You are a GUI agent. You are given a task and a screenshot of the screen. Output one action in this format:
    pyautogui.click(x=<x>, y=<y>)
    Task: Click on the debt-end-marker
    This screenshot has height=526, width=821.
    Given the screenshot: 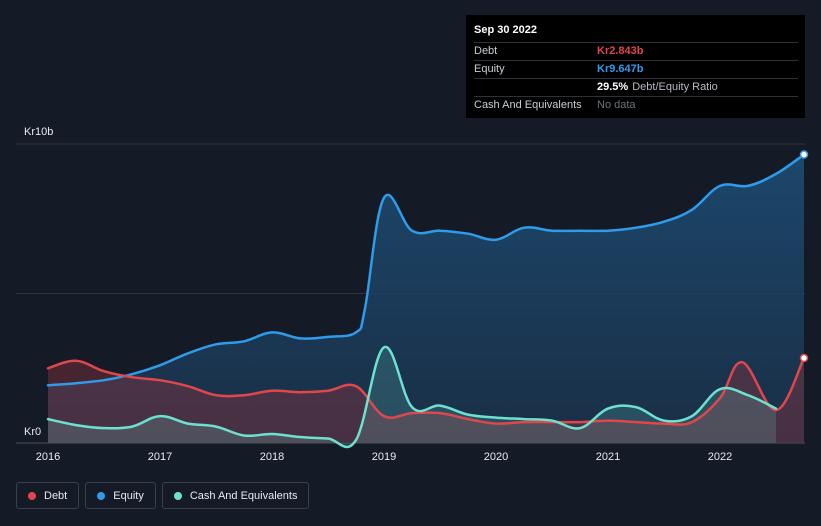 What is the action you would take?
    pyautogui.click(x=804, y=358)
    